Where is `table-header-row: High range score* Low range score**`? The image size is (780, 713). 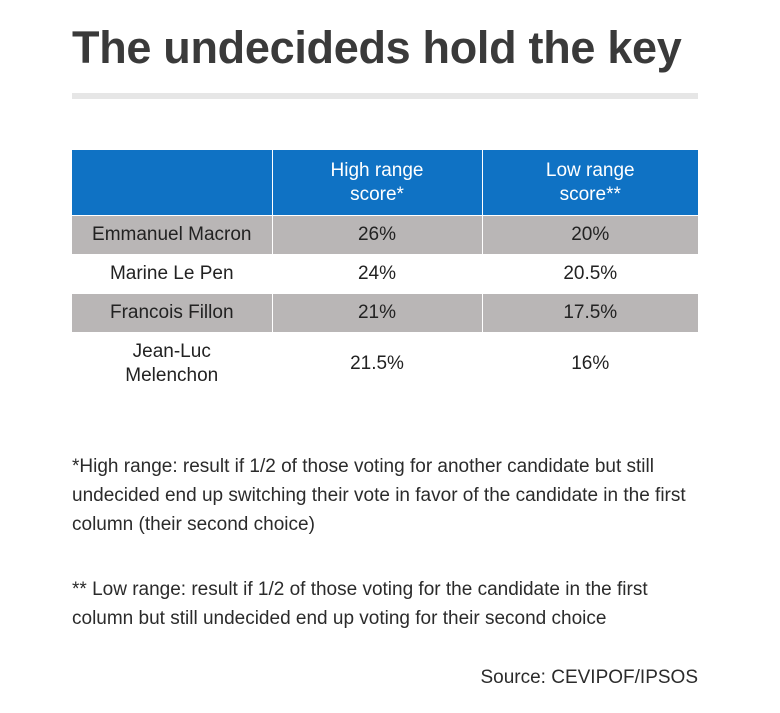
table-header-row: High range score* Low range score** is located at coordinates (385, 183).